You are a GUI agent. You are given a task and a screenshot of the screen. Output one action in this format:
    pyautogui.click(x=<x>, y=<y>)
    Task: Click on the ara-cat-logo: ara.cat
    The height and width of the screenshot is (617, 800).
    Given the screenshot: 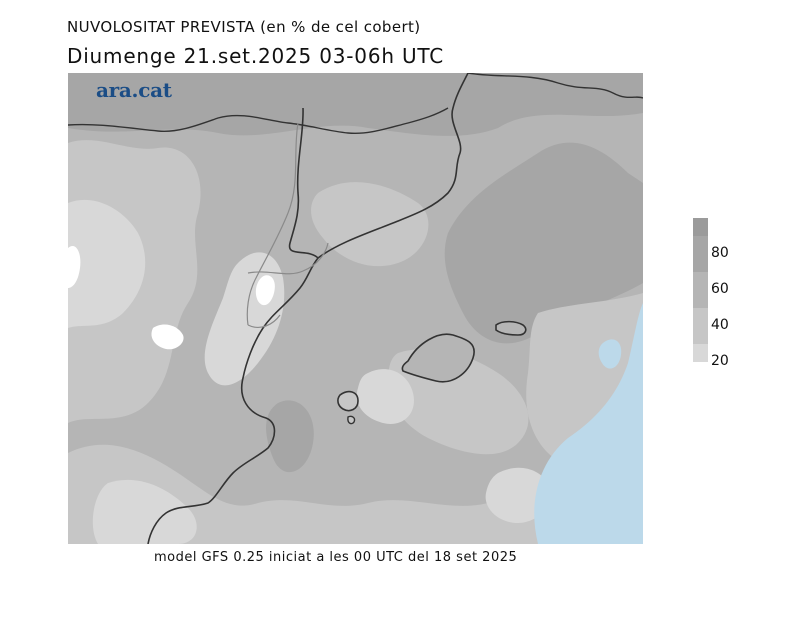 What is the action you would take?
    pyautogui.click(x=134, y=90)
    